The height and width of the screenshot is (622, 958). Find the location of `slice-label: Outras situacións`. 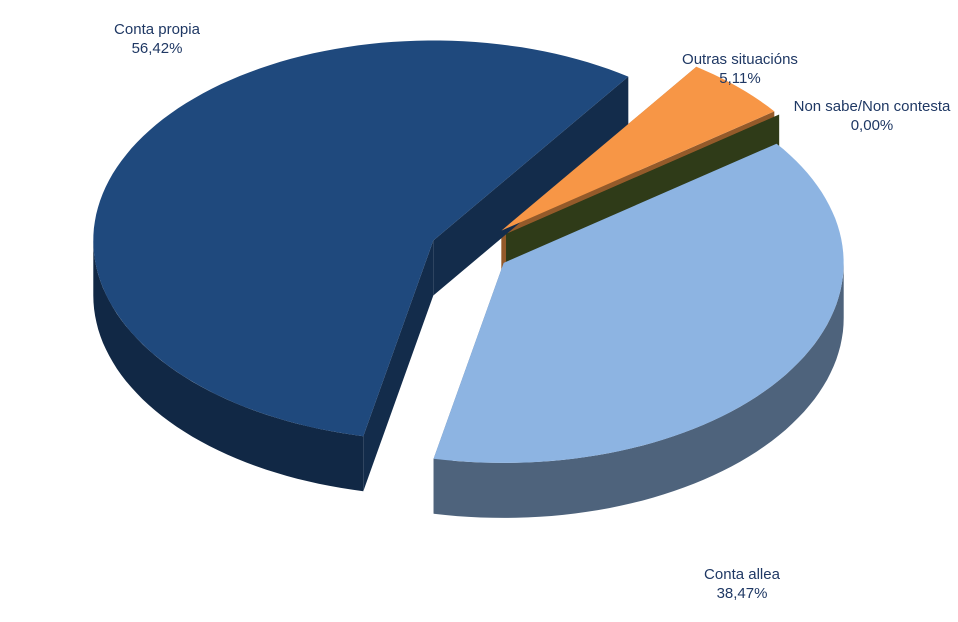

slice-label: Outras situacións is located at coordinates (740, 59).